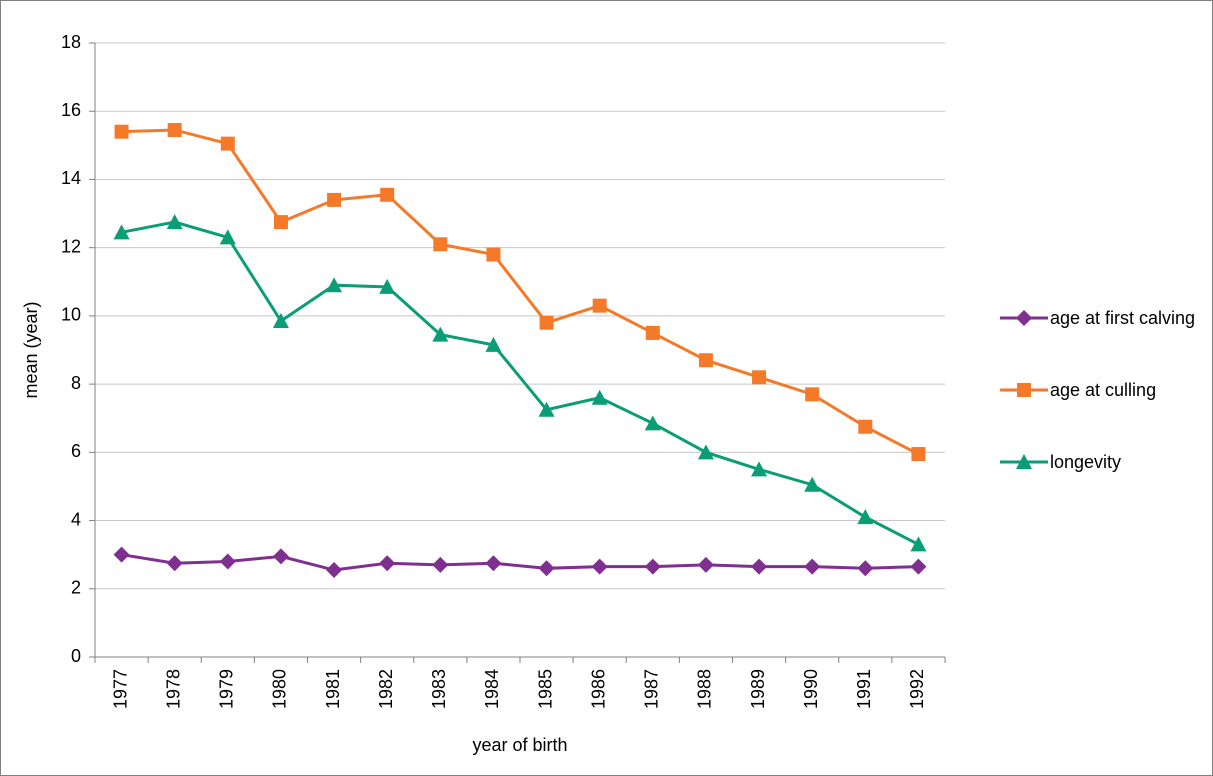 Image resolution: width=1213 pixels, height=776 pixels. What do you see at coordinates (1123, 318) in the screenshot?
I see `legend-label: age at first calving` at bounding box center [1123, 318].